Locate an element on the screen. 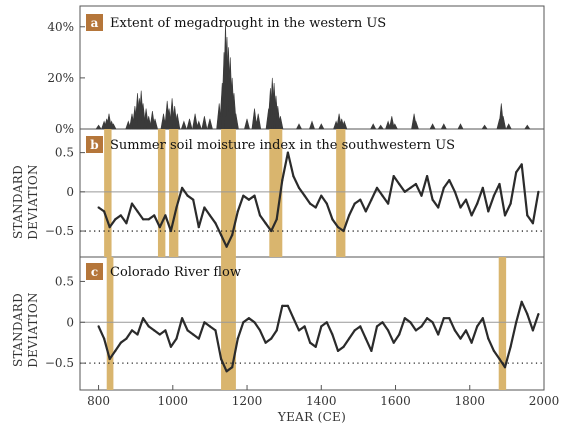 This screenshot has width=566, height=430. x-tick-label-4: 1600 is located at coordinates (395, 401).